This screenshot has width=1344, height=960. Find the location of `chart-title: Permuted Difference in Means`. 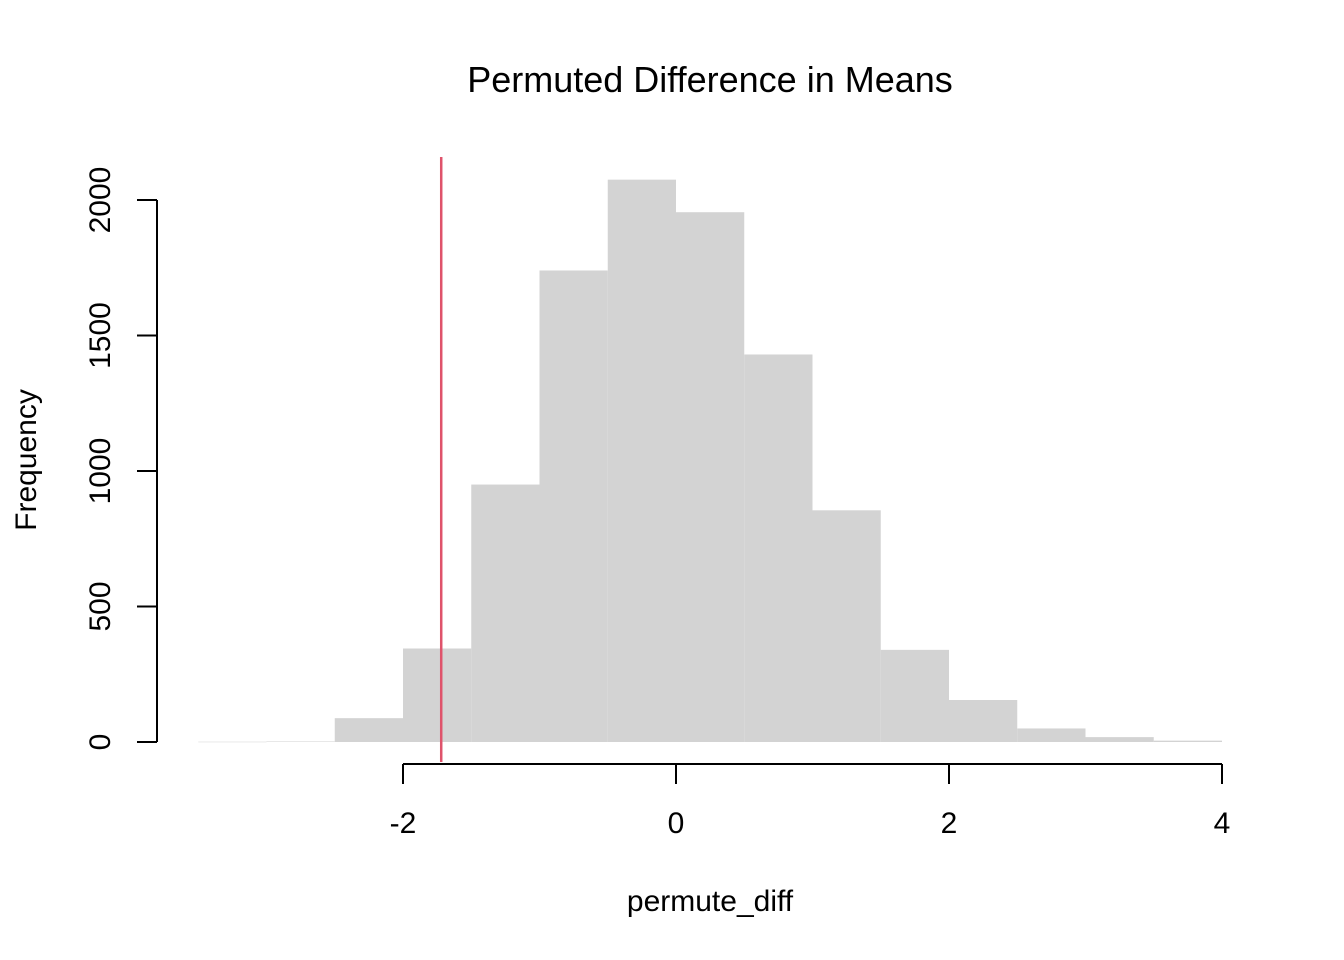

chart-title: Permuted Difference in Means is located at coordinates (710, 79).